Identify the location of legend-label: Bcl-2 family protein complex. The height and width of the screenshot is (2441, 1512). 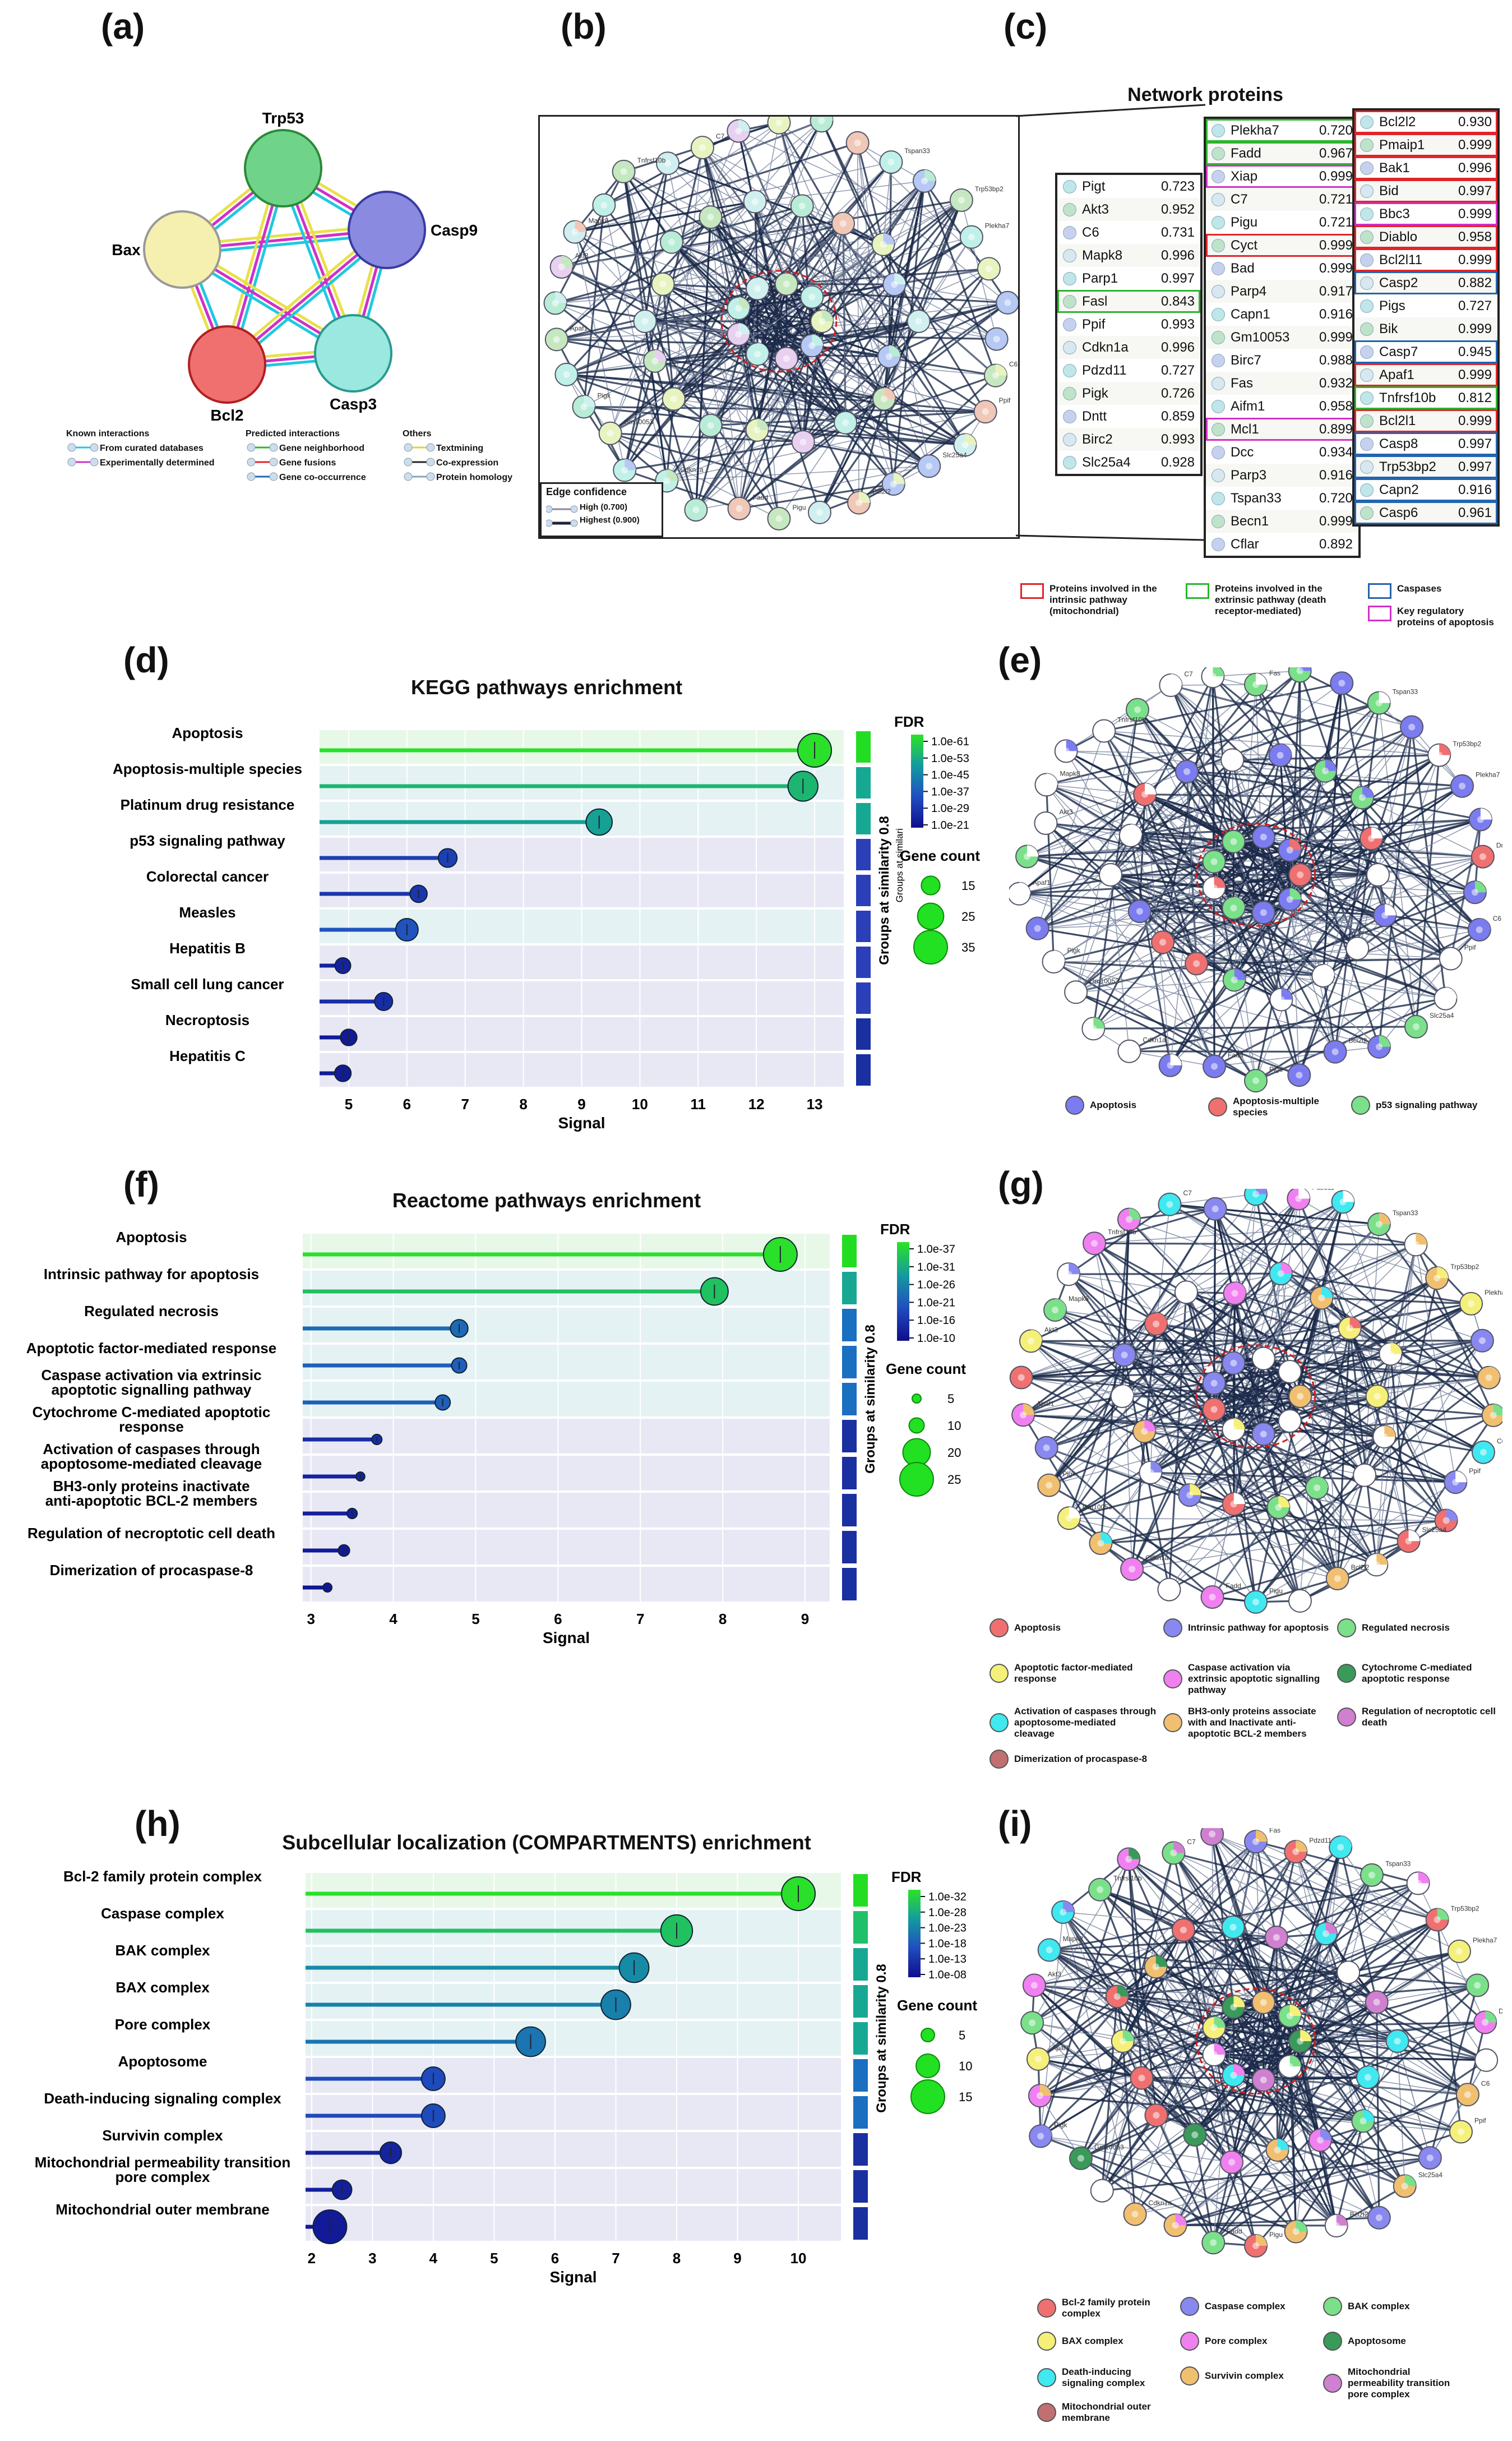
(1106, 2308).